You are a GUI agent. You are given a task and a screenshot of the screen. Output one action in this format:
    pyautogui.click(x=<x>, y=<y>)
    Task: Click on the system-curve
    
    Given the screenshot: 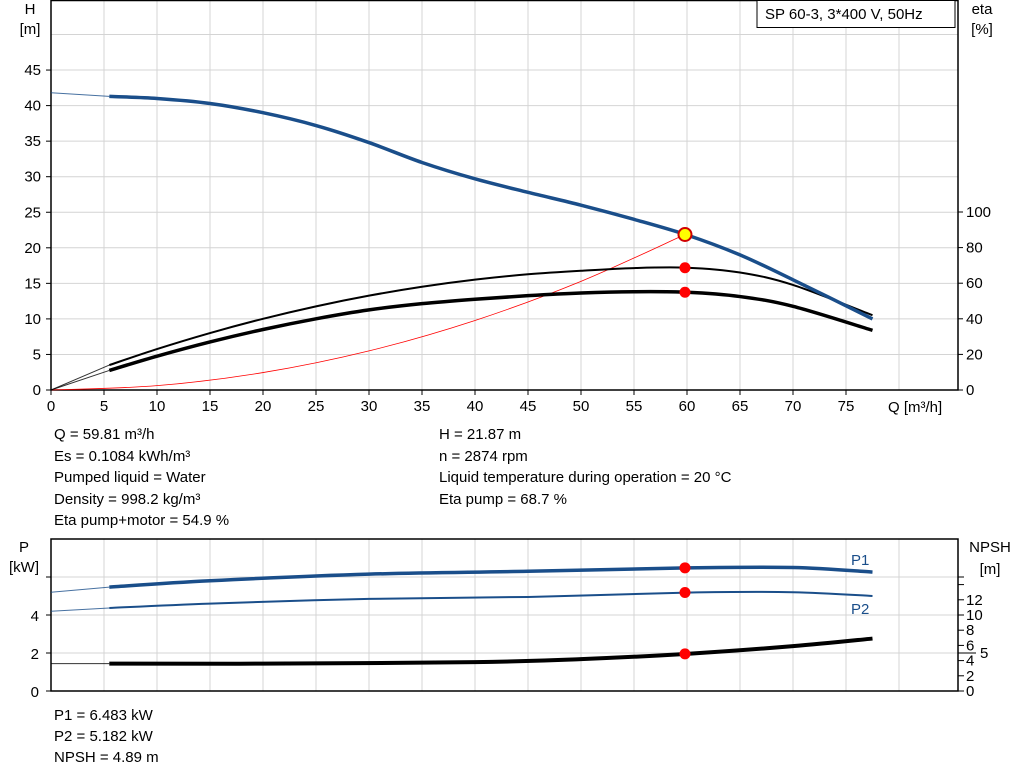 What is the action you would take?
    pyautogui.click(x=368, y=312)
    